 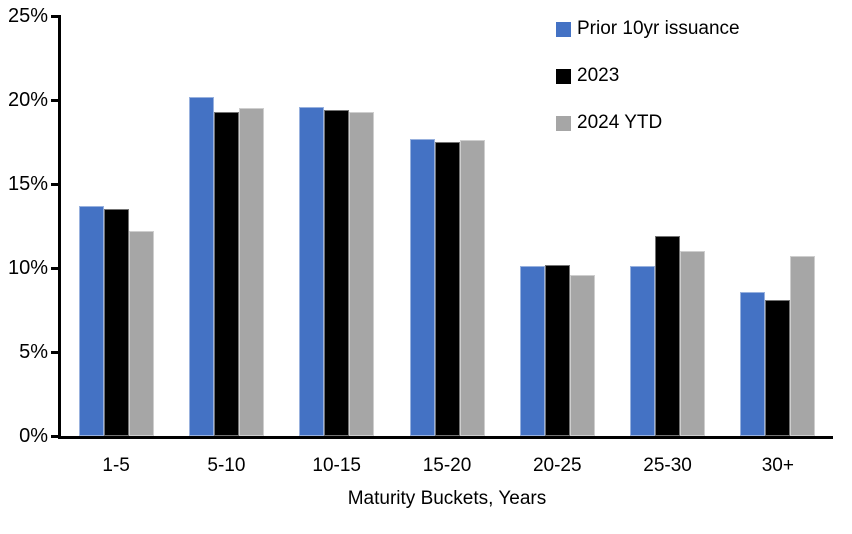 I want to click on y-axis-label: 15%, so click(x=27, y=184).